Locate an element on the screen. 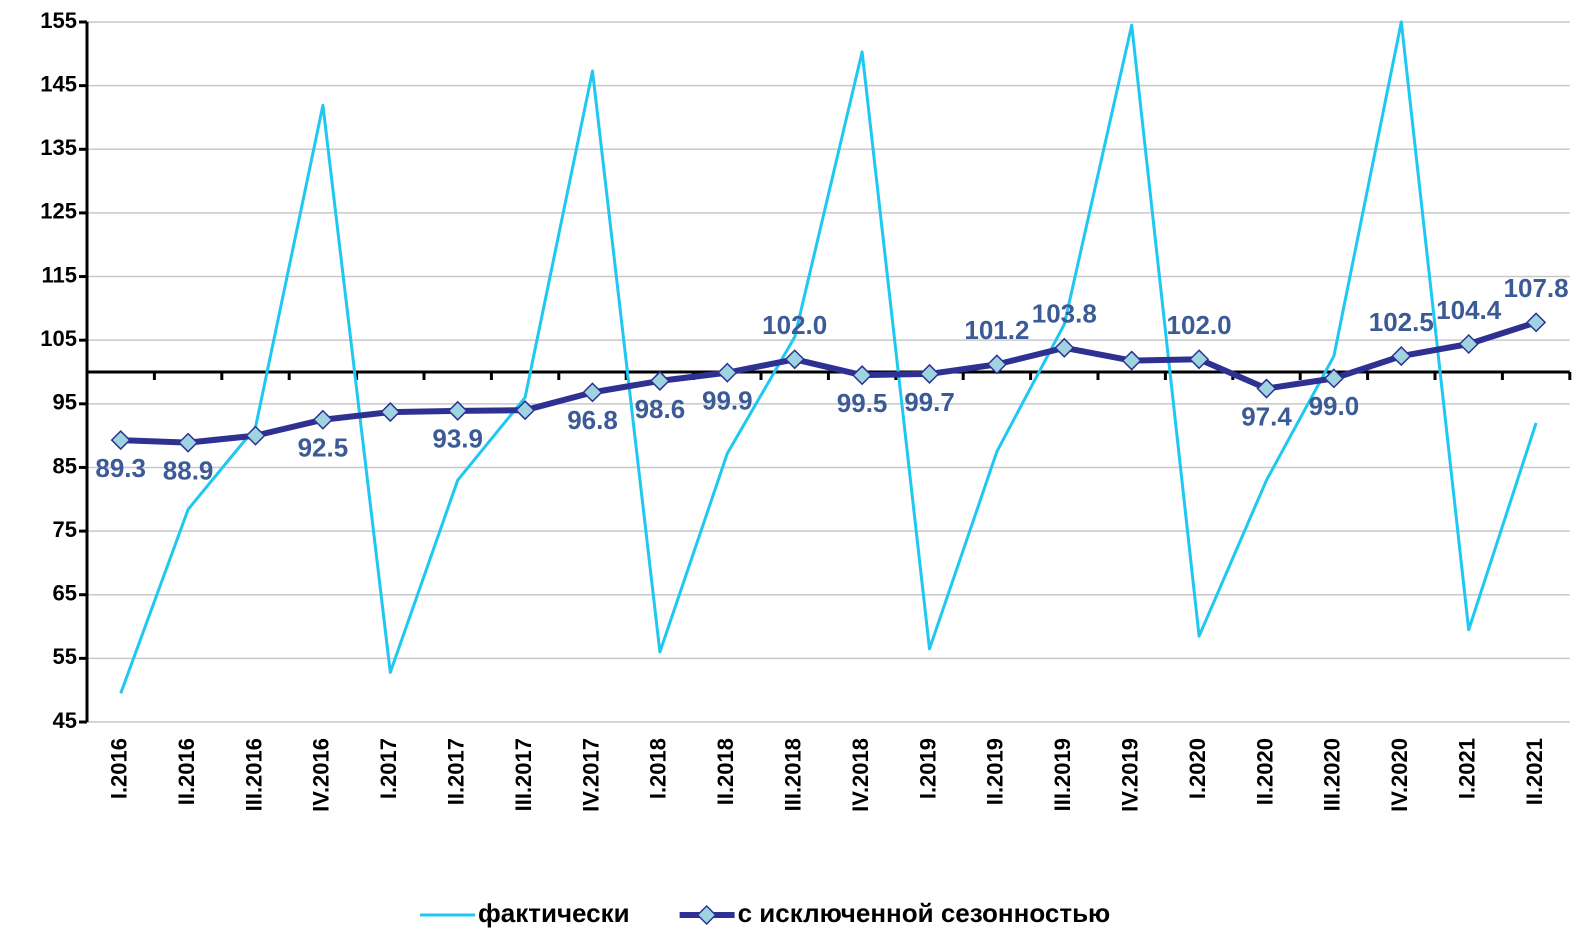 The image size is (1595, 949). x-tick-label: I.2020 is located at coordinates (1197, 768).